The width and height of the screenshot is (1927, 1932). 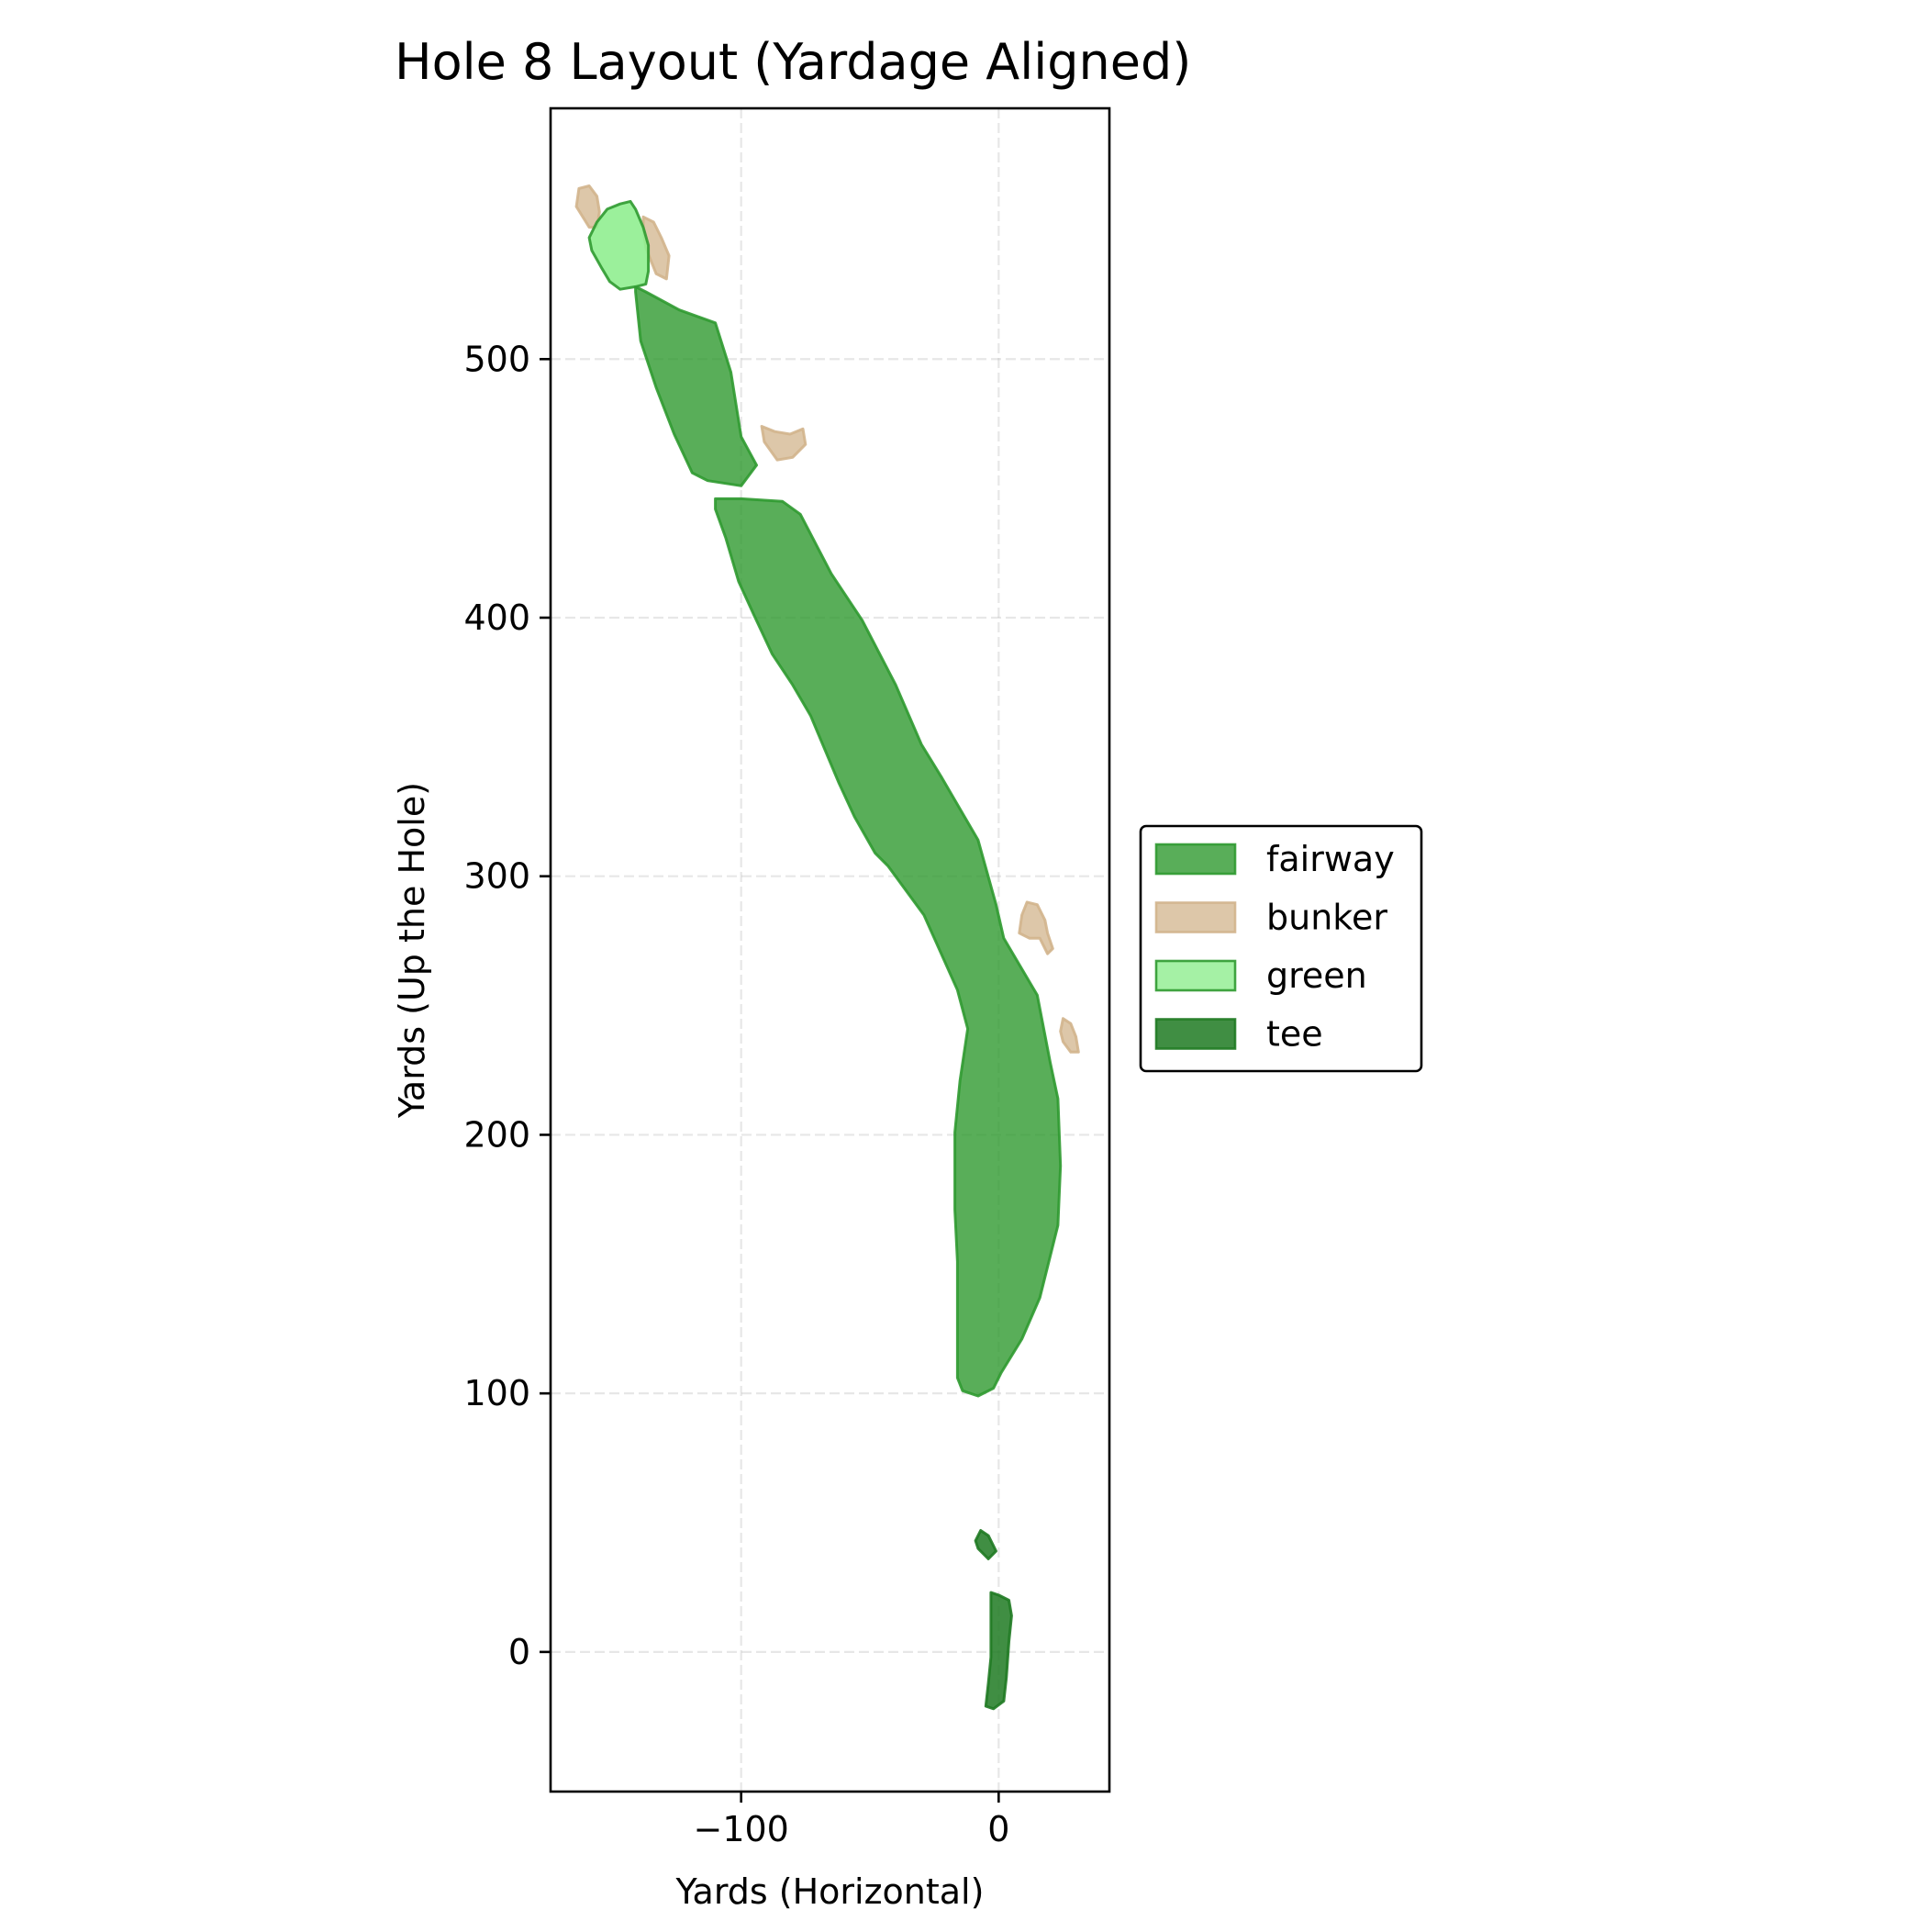 I want to click on fairway-series, so click(x=848, y=842).